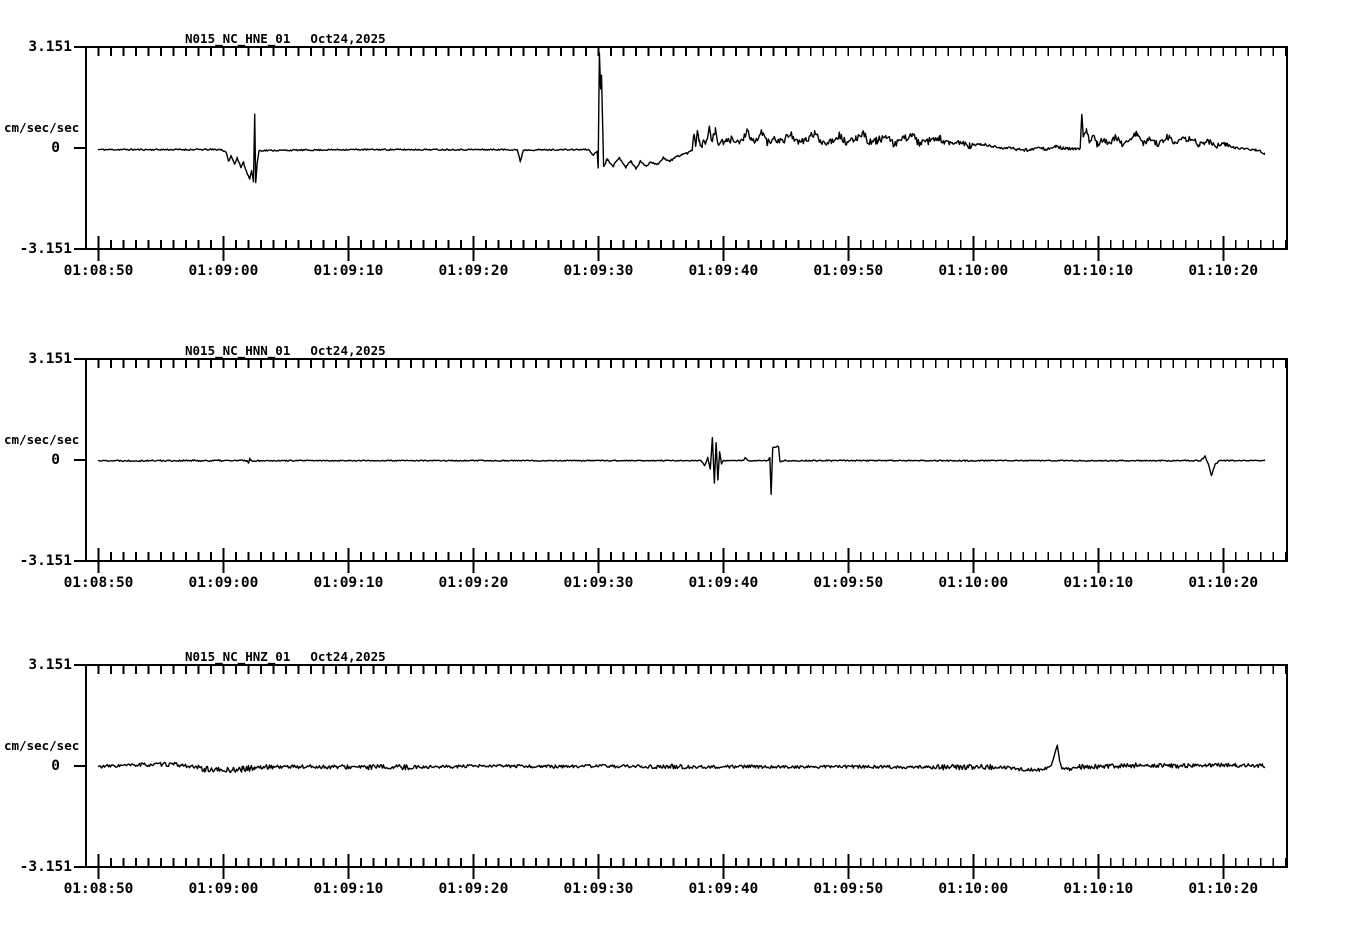 The height and width of the screenshot is (926, 1358). Describe the element at coordinates (238, 350) in the screenshot. I see `station-channel-label: N015_NC_HNN_01` at that location.